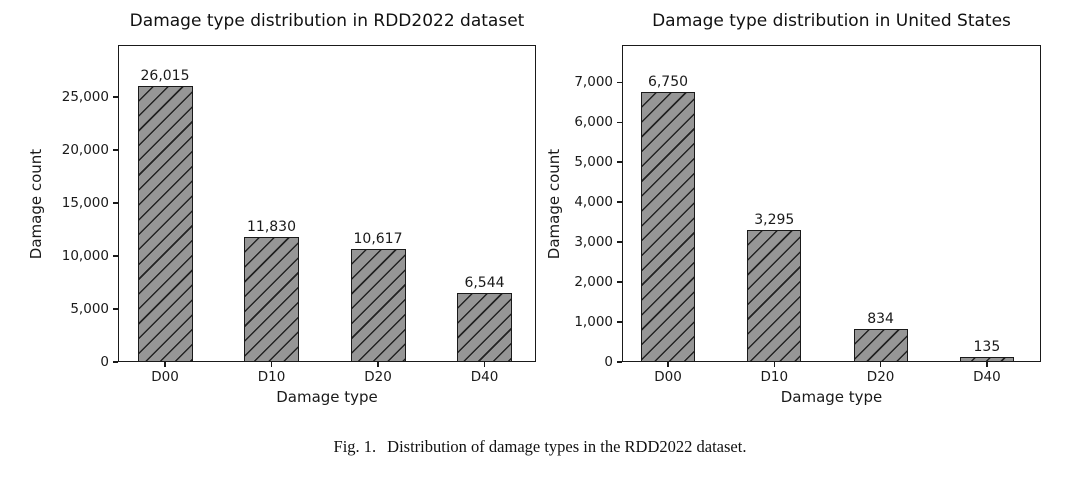 The width and height of the screenshot is (1080, 482). Describe the element at coordinates (355, 446) in the screenshot. I see `caption-label: Fig. 1.` at that location.